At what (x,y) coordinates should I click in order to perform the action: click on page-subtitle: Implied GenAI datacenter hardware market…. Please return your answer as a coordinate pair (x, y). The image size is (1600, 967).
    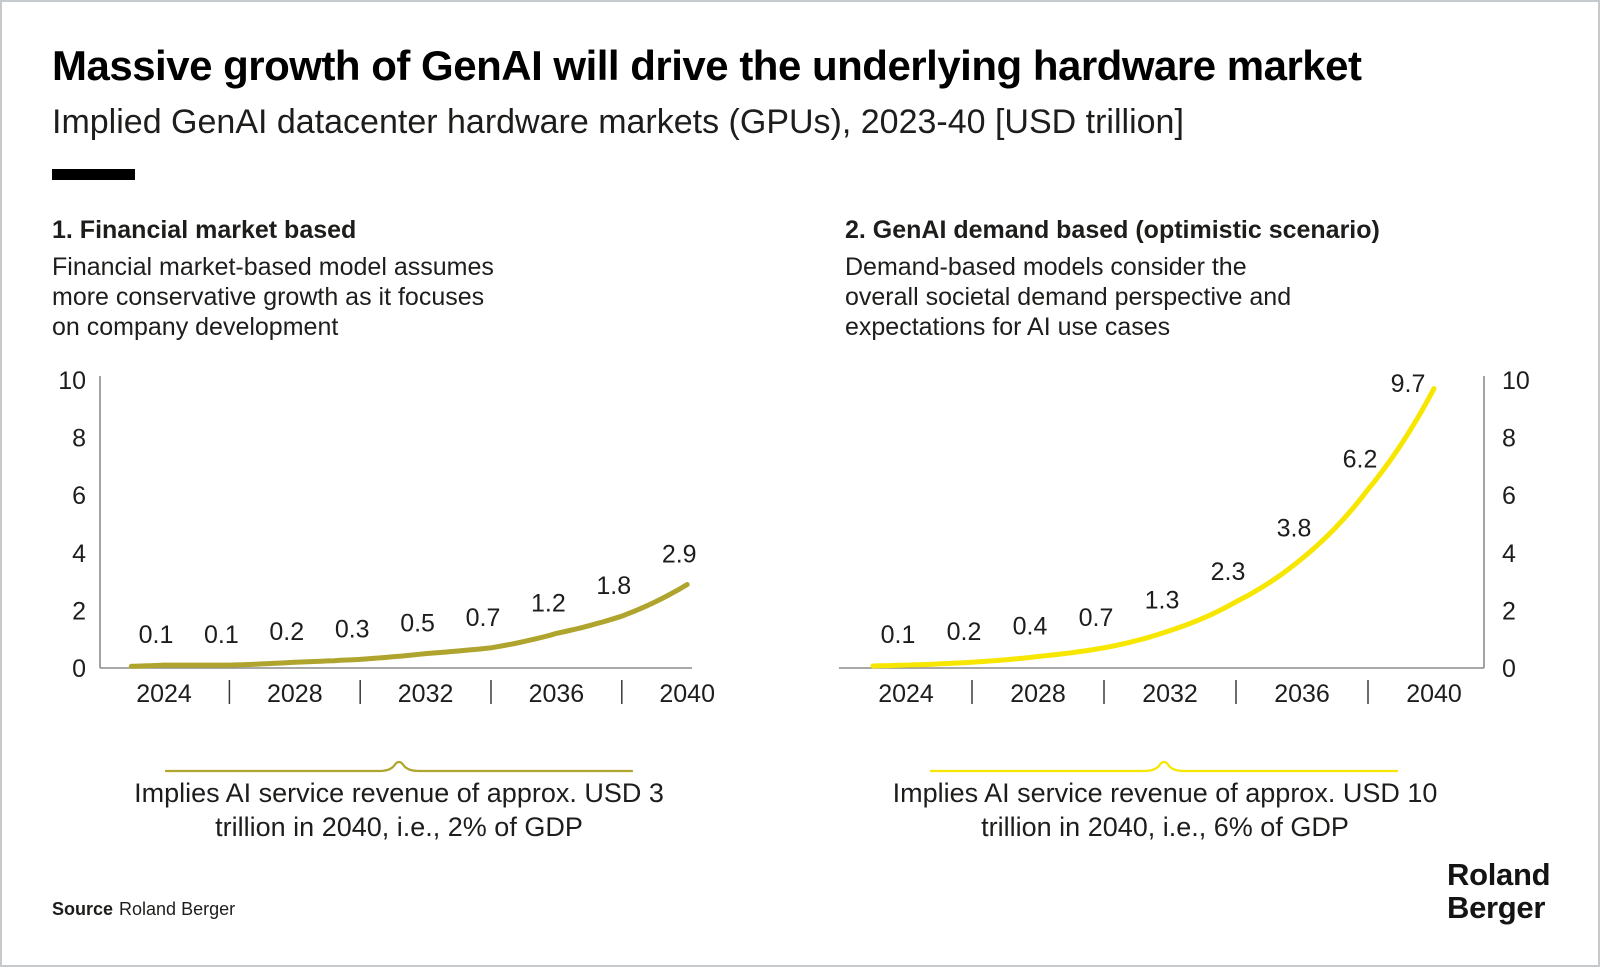
    Looking at the image, I should click on (618, 122).